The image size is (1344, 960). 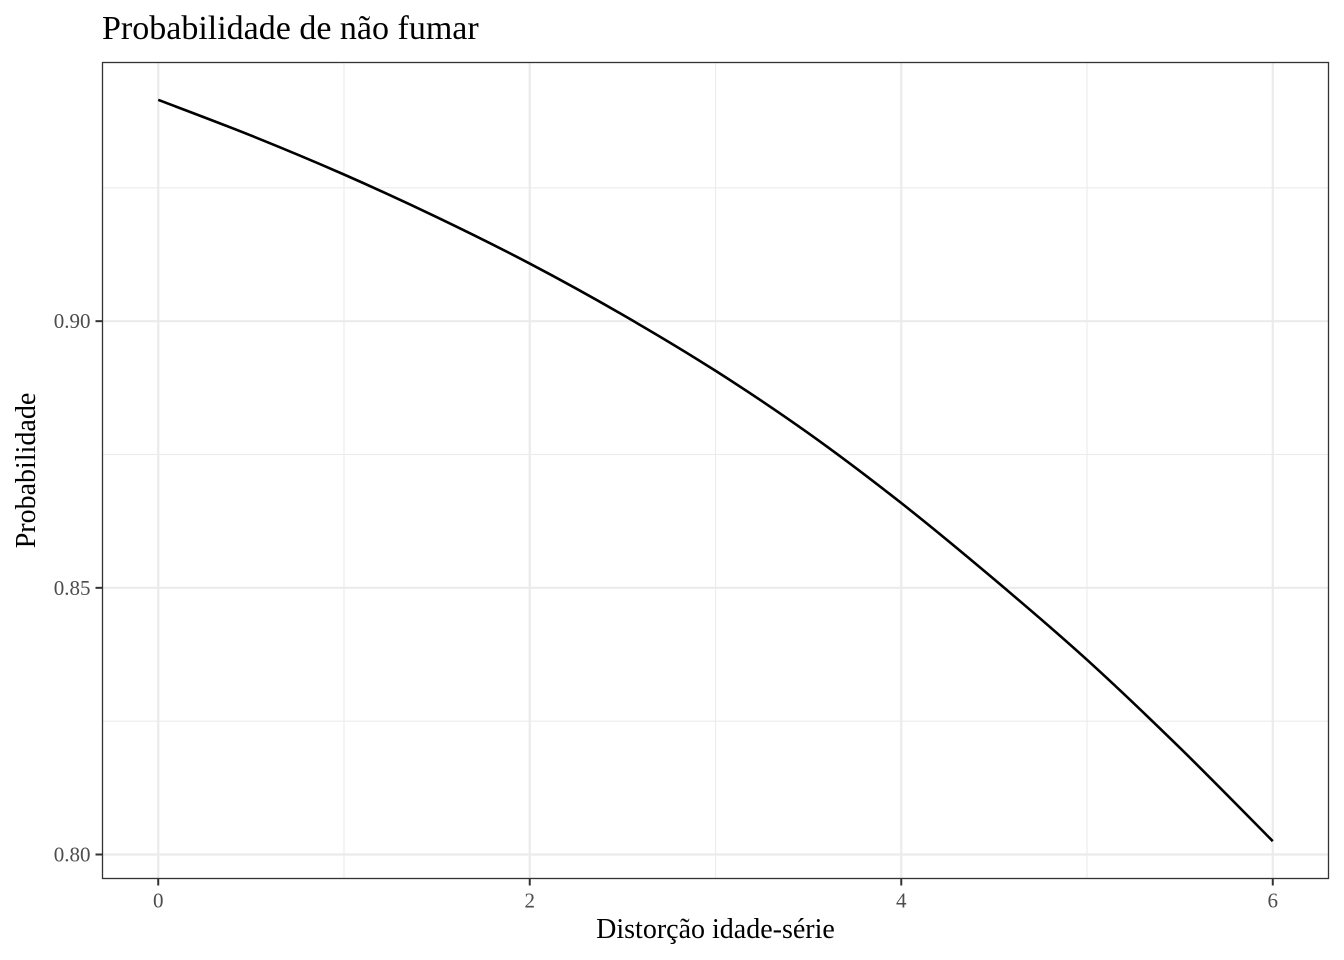 What do you see at coordinates (290, 28) in the screenshot?
I see `chart-title: Probabilidade de não fumar` at bounding box center [290, 28].